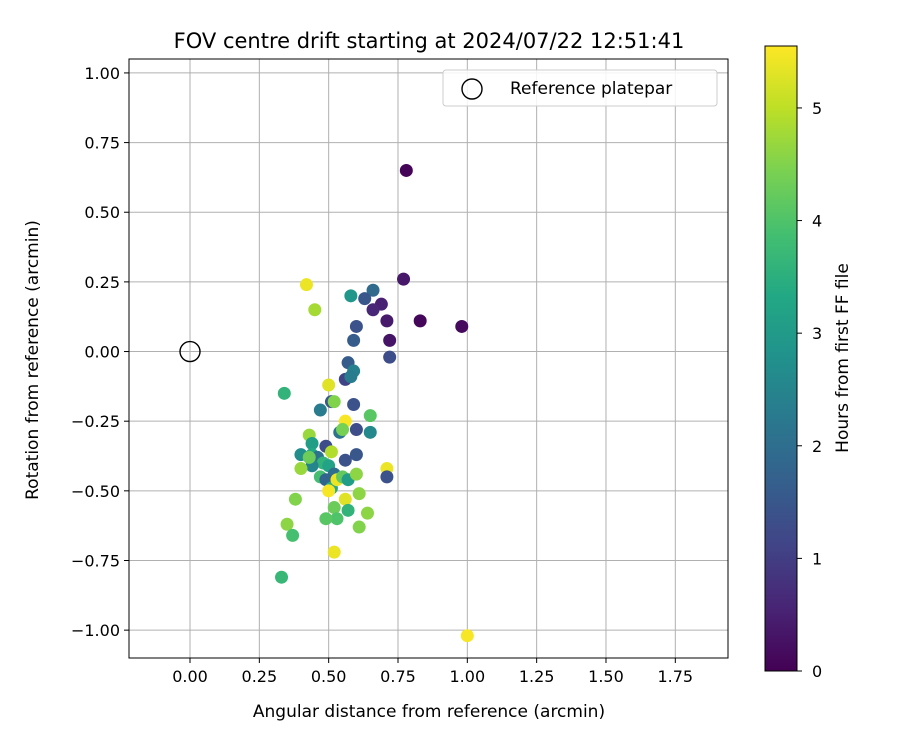  I want to click on x-axis-label: Angular distance from reference (arcmin), so click(429, 712).